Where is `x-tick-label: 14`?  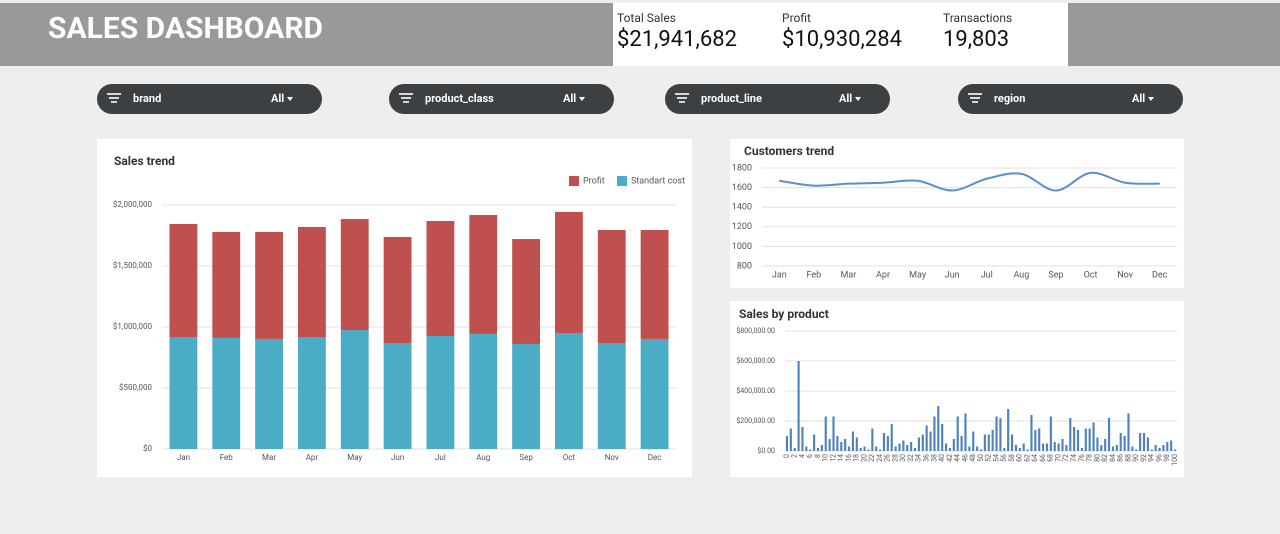 x-tick-label: 14 is located at coordinates (841, 458).